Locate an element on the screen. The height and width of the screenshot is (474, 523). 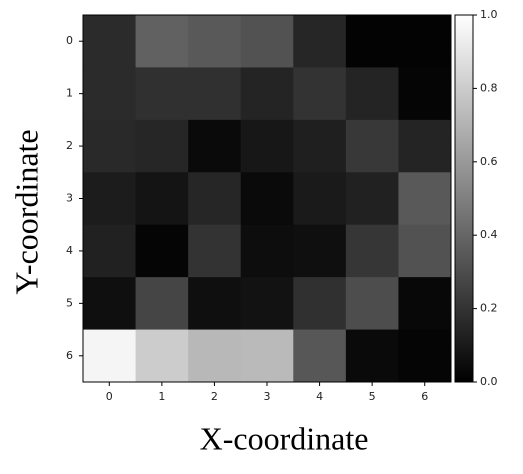
colorbar-tick-label: 0.0 is located at coordinates (489, 381).